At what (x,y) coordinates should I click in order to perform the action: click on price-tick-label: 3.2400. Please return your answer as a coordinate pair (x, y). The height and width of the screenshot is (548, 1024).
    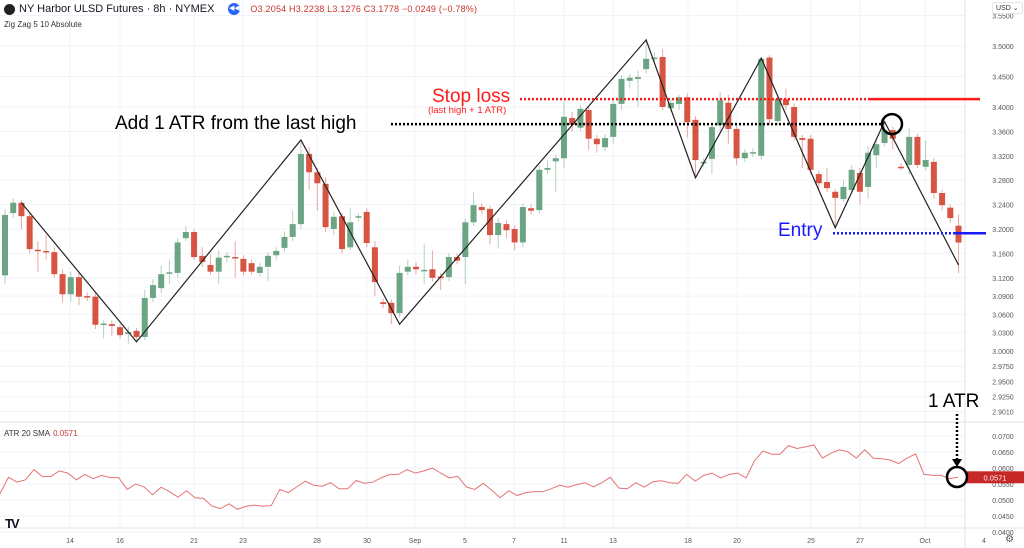
    Looking at the image, I should click on (1003, 206).